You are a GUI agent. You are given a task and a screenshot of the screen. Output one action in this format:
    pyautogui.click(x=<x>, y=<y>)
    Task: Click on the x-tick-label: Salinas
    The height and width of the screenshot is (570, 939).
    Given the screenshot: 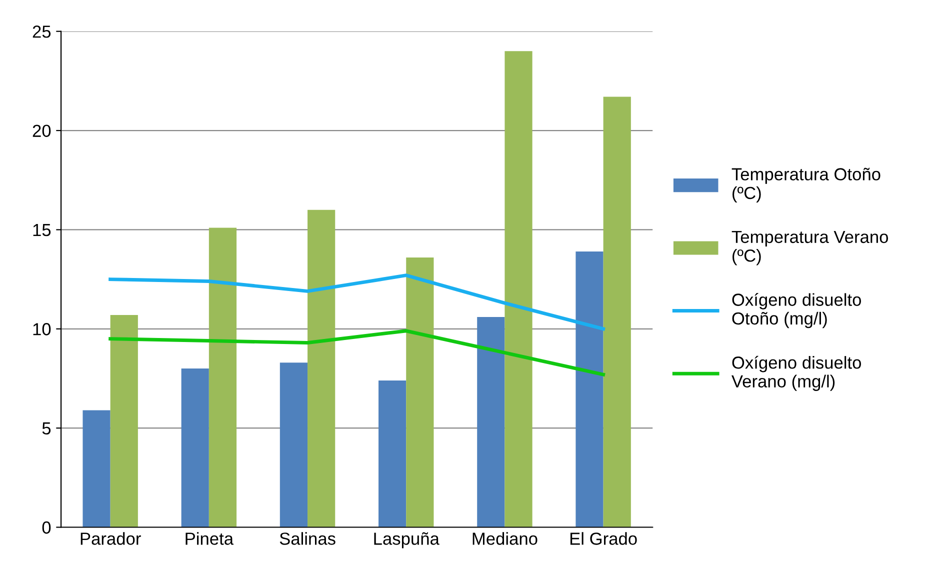 What is the action you would take?
    pyautogui.click(x=308, y=538)
    